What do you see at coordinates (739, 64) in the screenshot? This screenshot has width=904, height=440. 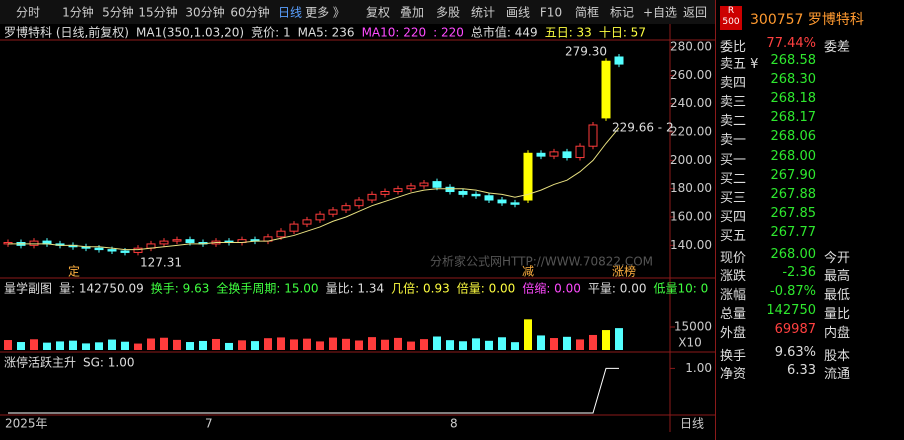 I see `label: 卖五 ¥` at bounding box center [739, 64].